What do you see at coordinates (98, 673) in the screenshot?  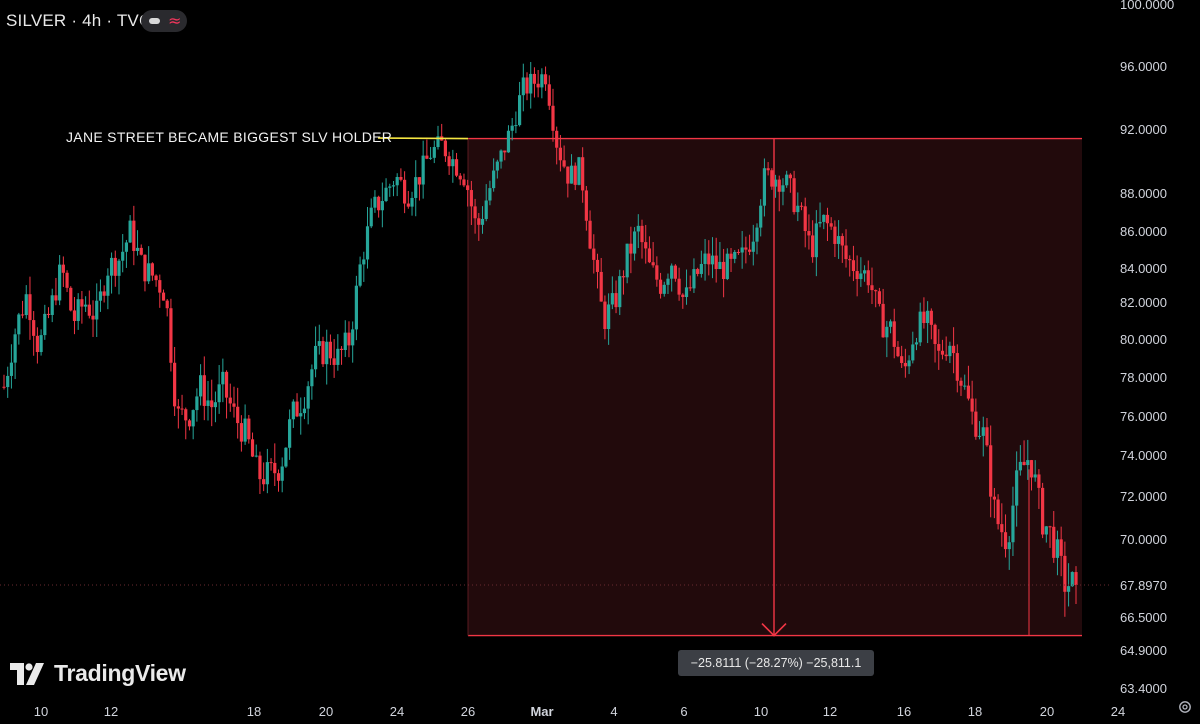 I see `tradingview-logo: TradingView` at bounding box center [98, 673].